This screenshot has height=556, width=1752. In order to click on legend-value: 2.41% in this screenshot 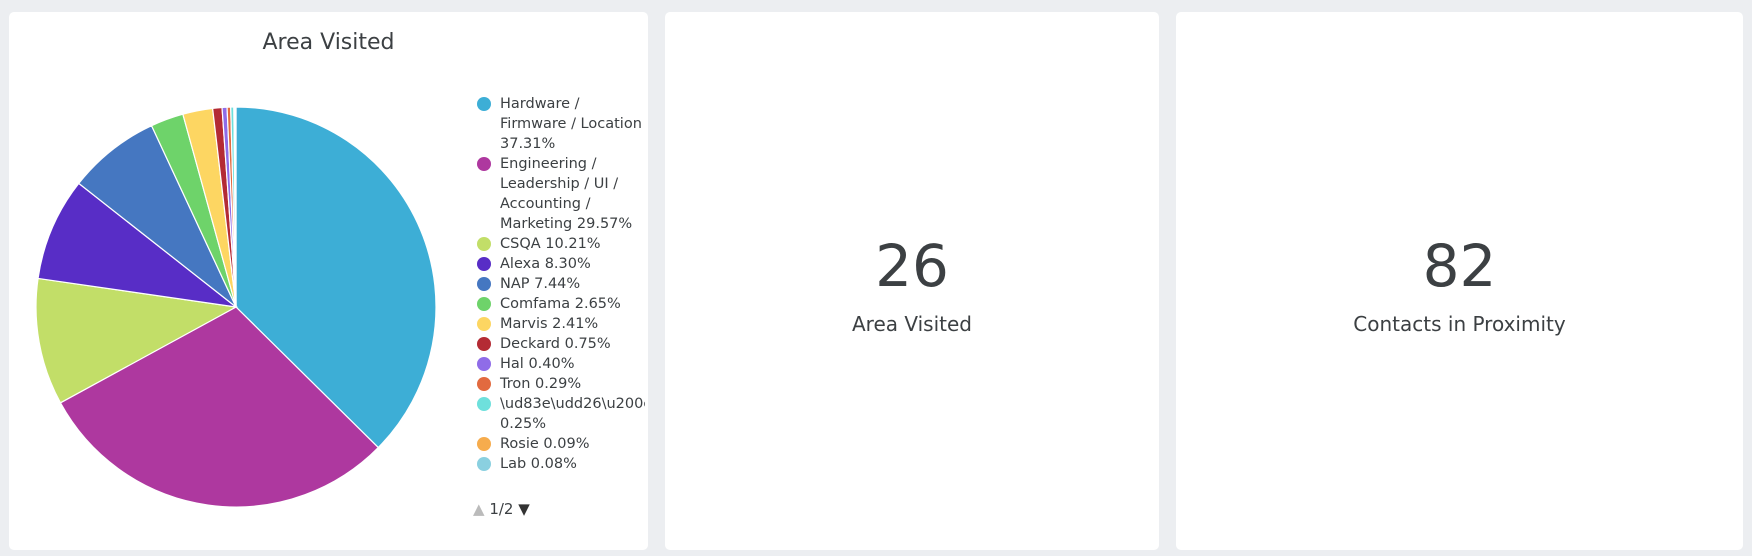, I will do `click(575, 324)`.